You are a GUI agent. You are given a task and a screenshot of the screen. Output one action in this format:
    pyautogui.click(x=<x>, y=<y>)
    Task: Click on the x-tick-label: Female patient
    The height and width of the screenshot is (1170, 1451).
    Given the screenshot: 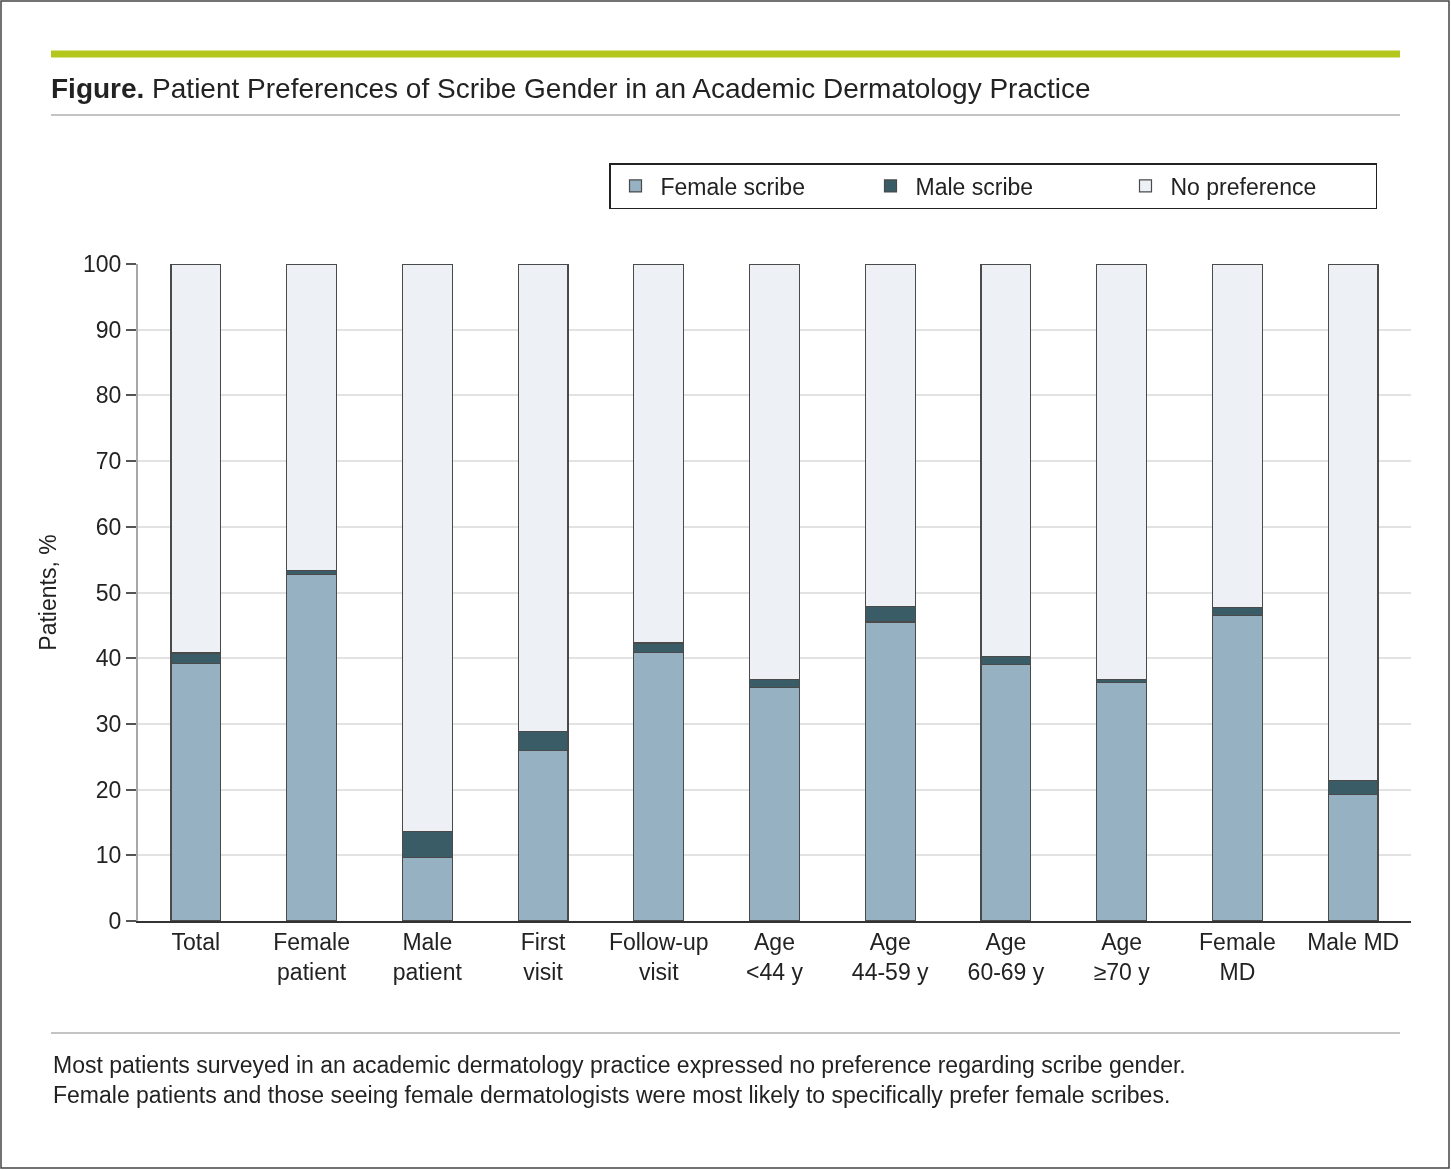 What is the action you would take?
    pyautogui.click(x=311, y=957)
    